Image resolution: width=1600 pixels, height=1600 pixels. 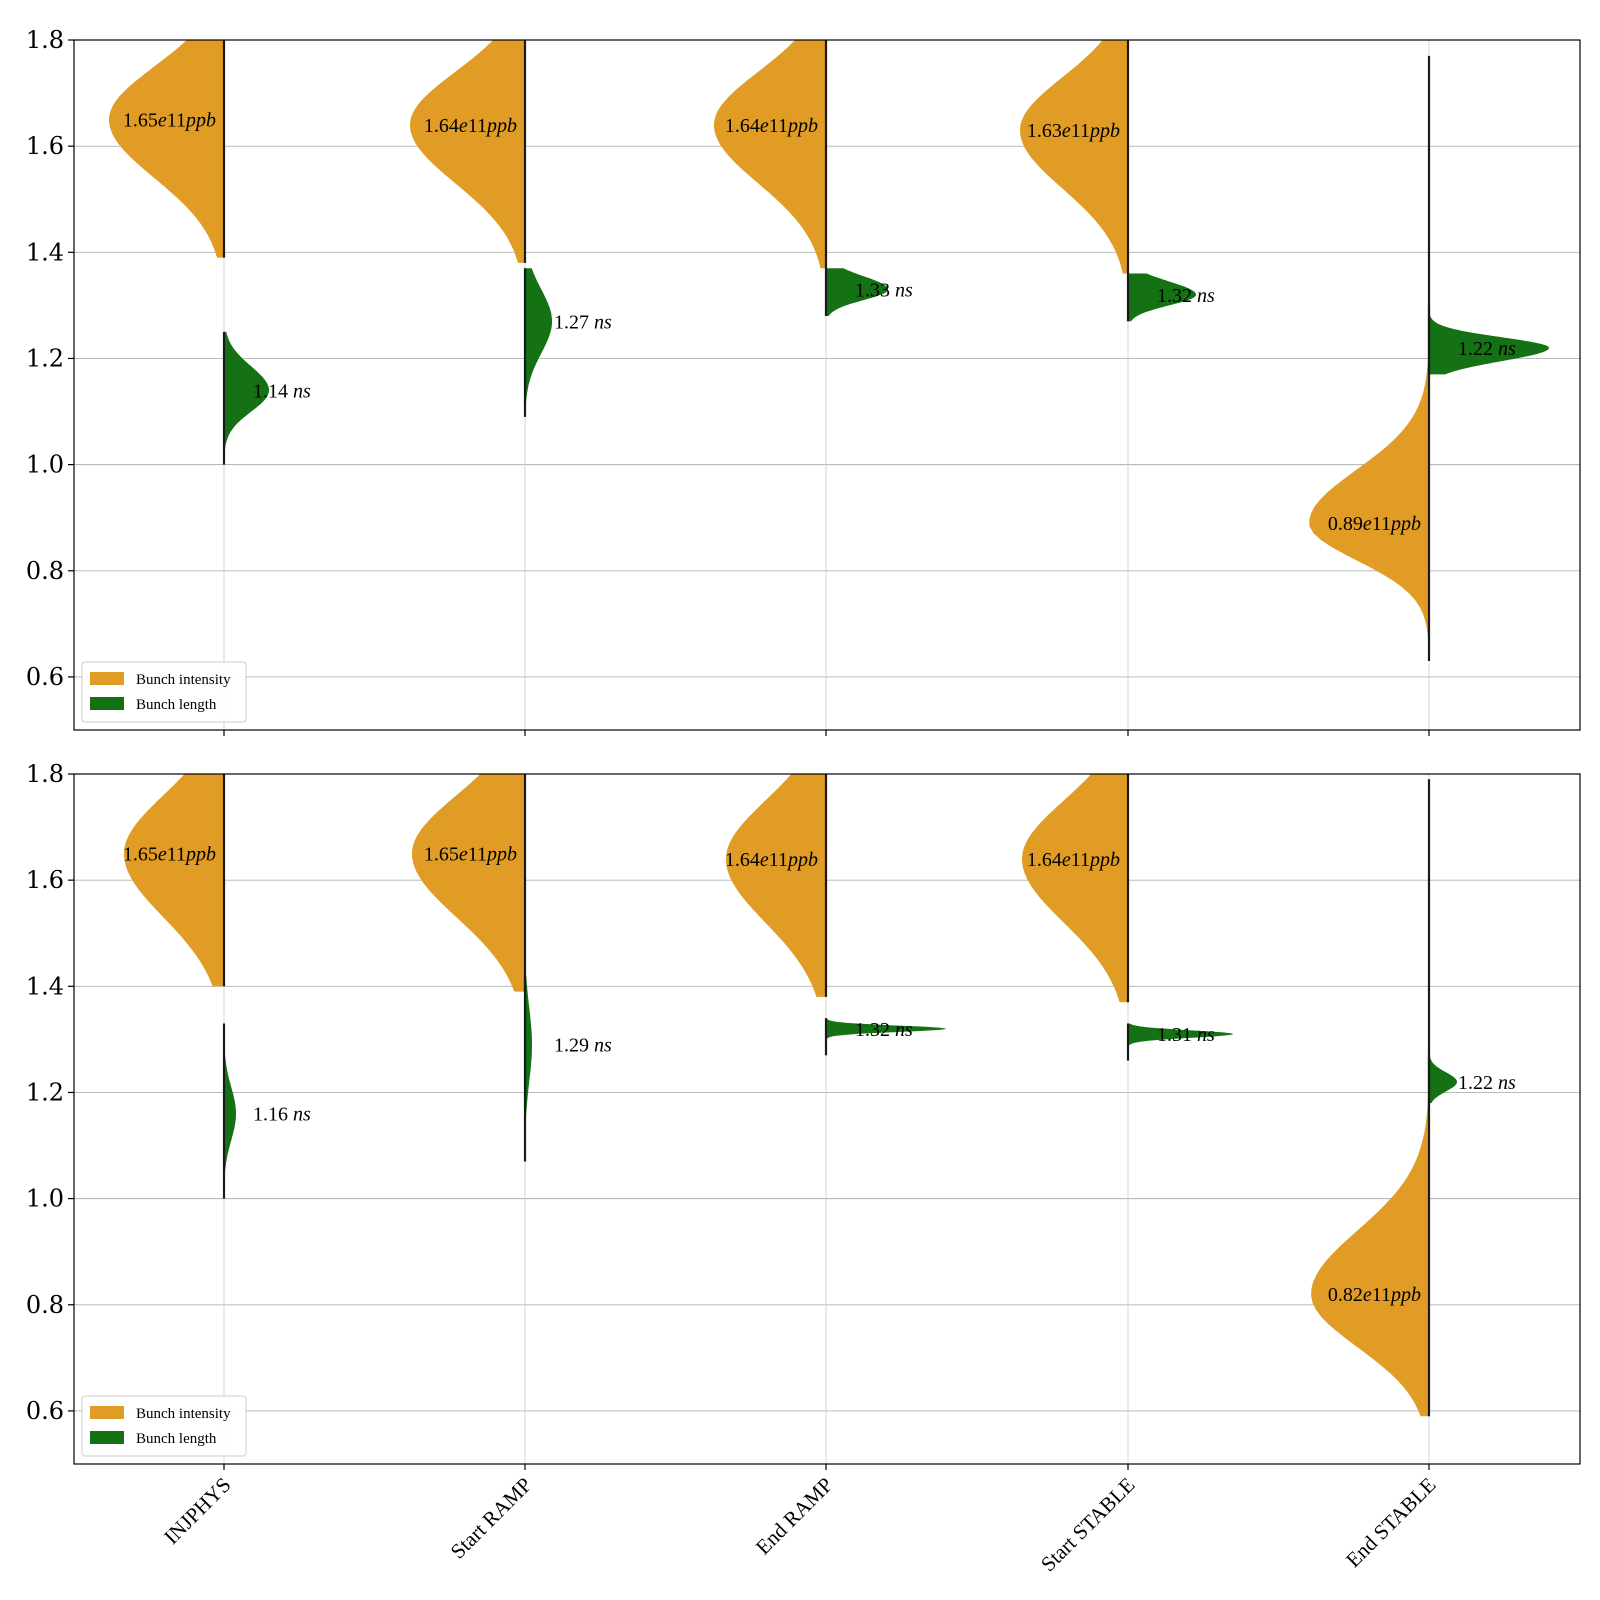 What do you see at coordinates (1186, 1035) in the screenshot?
I see `length-annotation: 1.31 ns` at bounding box center [1186, 1035].